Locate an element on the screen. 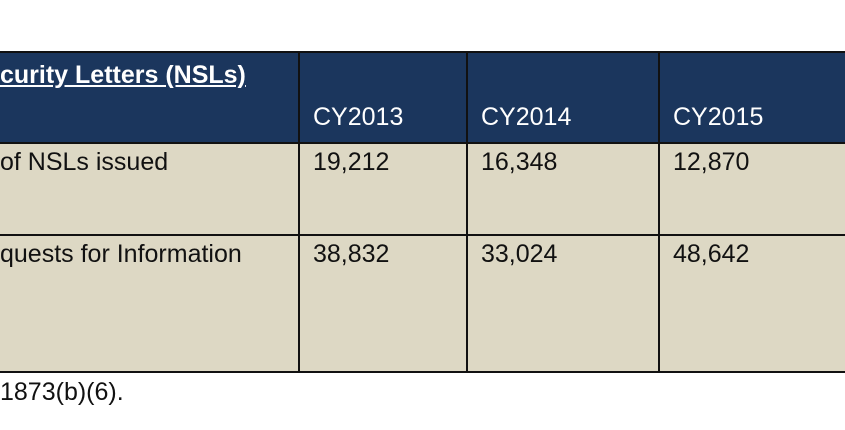 This screenshot has height=430, width=845. row-label: quests for Information is located at coordinates (121, 254).